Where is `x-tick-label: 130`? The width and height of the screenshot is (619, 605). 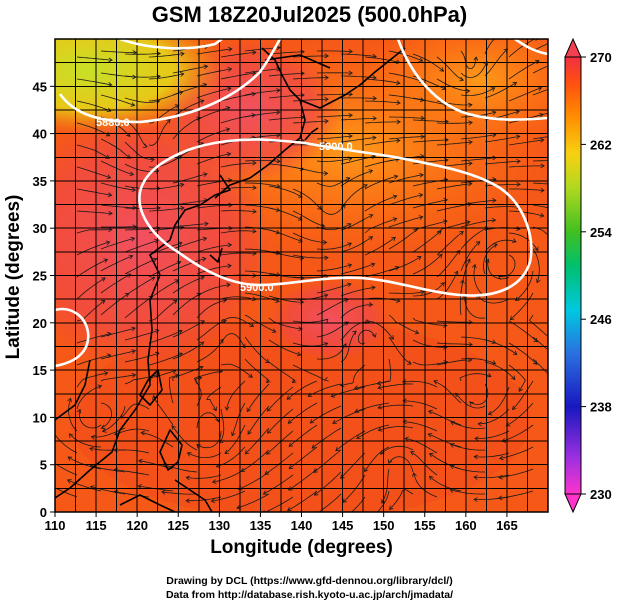
x-tick-label: 130 is located at coordinates (219, 525).